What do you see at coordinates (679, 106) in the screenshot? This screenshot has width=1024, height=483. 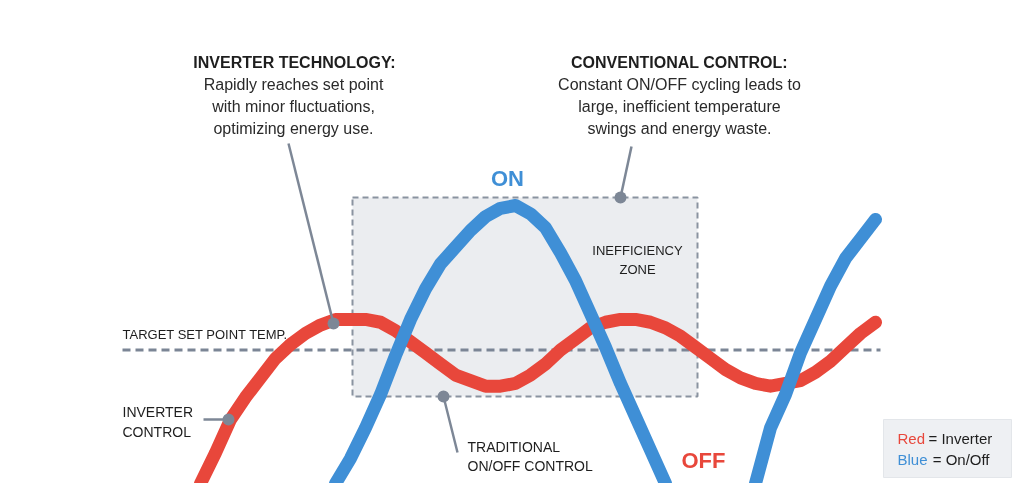 I see `text: Constant ON/OFF cycling leads to large, inefficient temperature swings and energy waste.` at bounding box center [679, 106].